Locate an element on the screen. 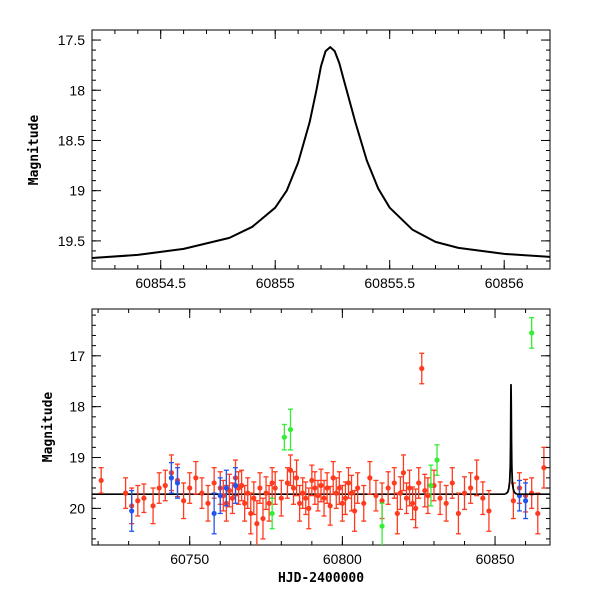 This screenshot has width=600, height=600. y-tick-label: 17 is located at coordinates (77, 356).